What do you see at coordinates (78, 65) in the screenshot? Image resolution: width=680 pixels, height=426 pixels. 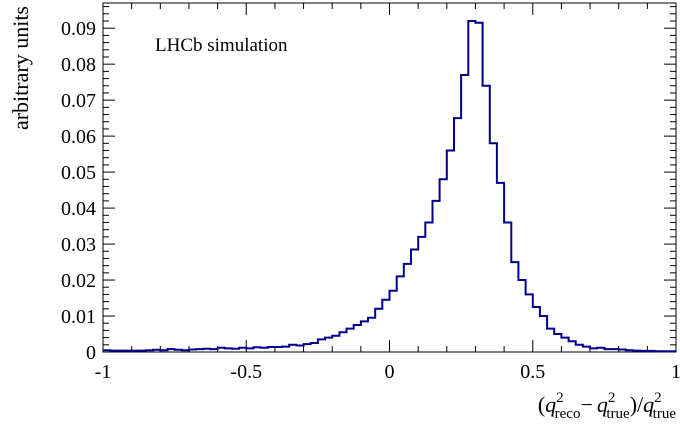 I see `y-tick-label: 0.08` at bounding box center [78, 65].